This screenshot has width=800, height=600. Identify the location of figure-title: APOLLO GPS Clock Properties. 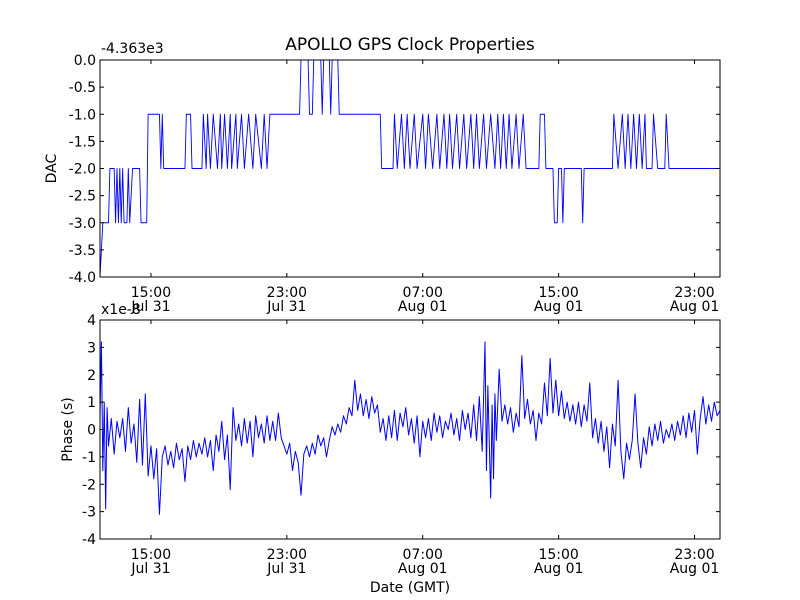
(410, 45).